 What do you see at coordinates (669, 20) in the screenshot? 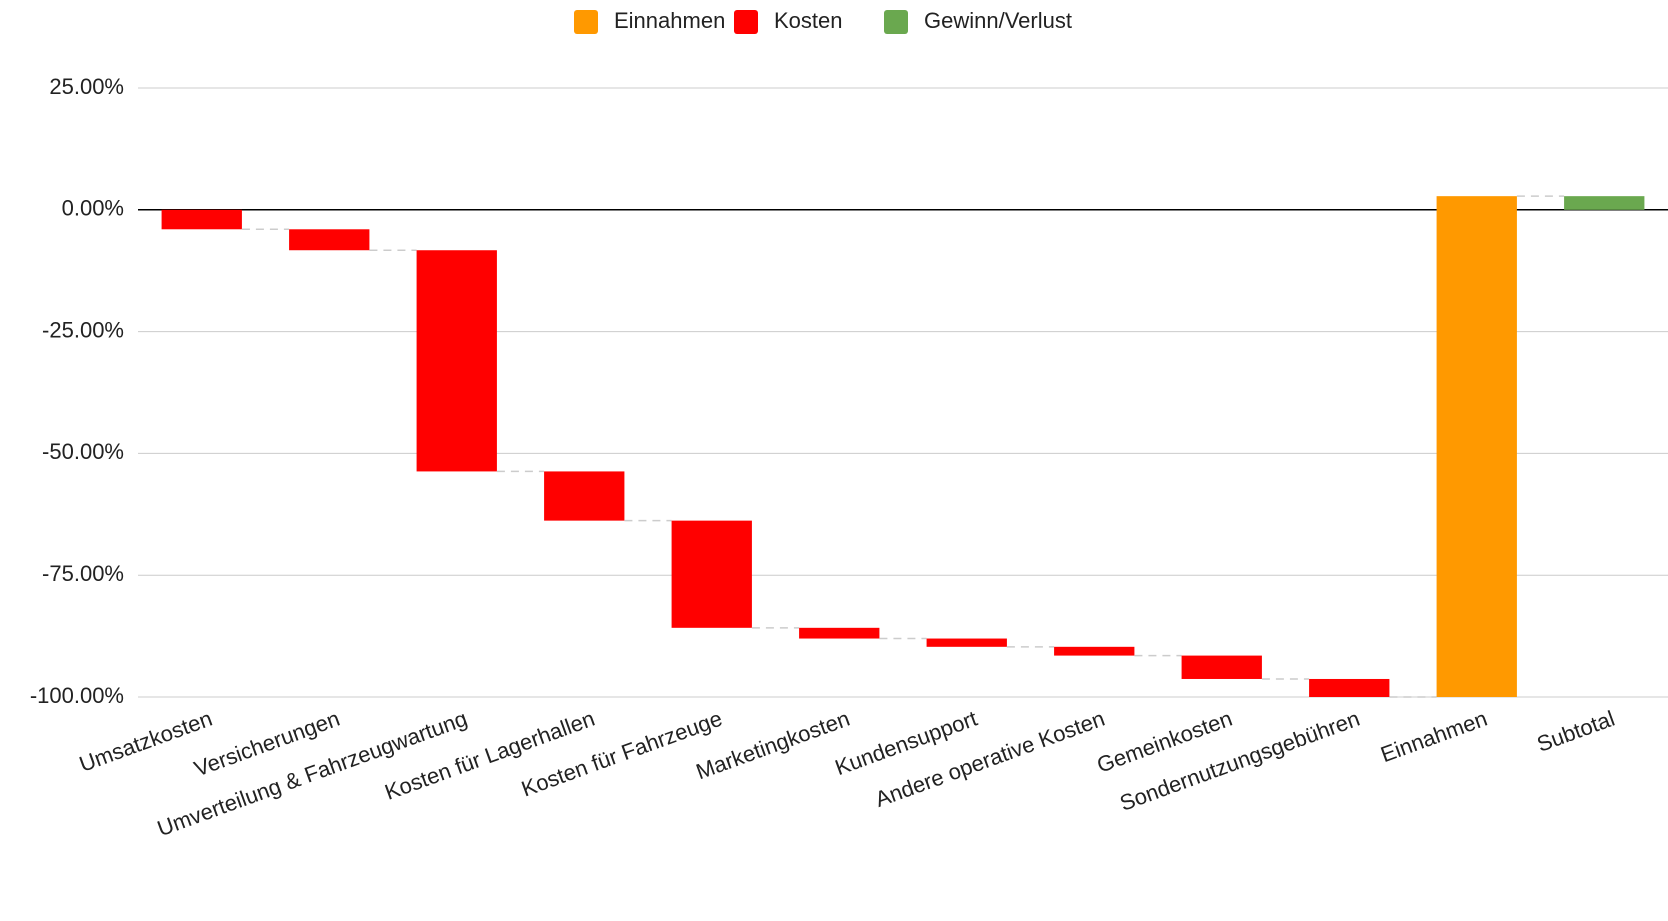
I see `legend-label: Einnahmen` at bounding box center [669, 20].